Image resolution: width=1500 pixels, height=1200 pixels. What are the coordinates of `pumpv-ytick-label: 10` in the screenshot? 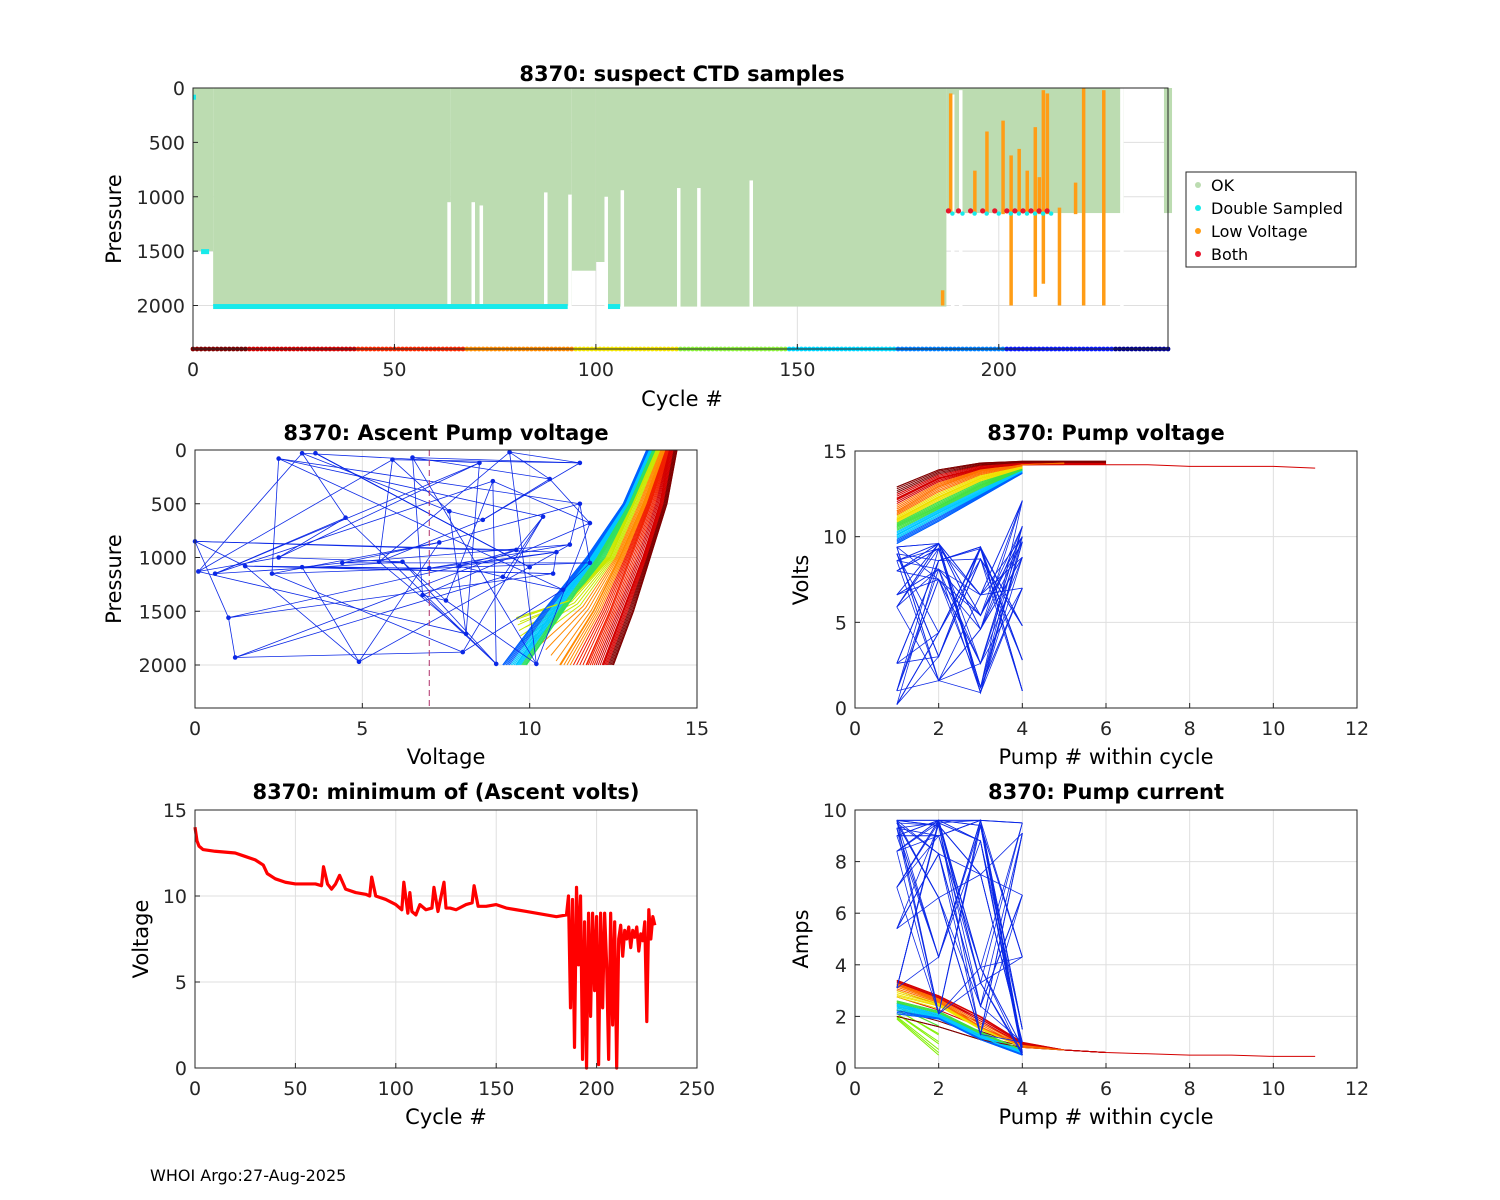 It's located at (835, 538).